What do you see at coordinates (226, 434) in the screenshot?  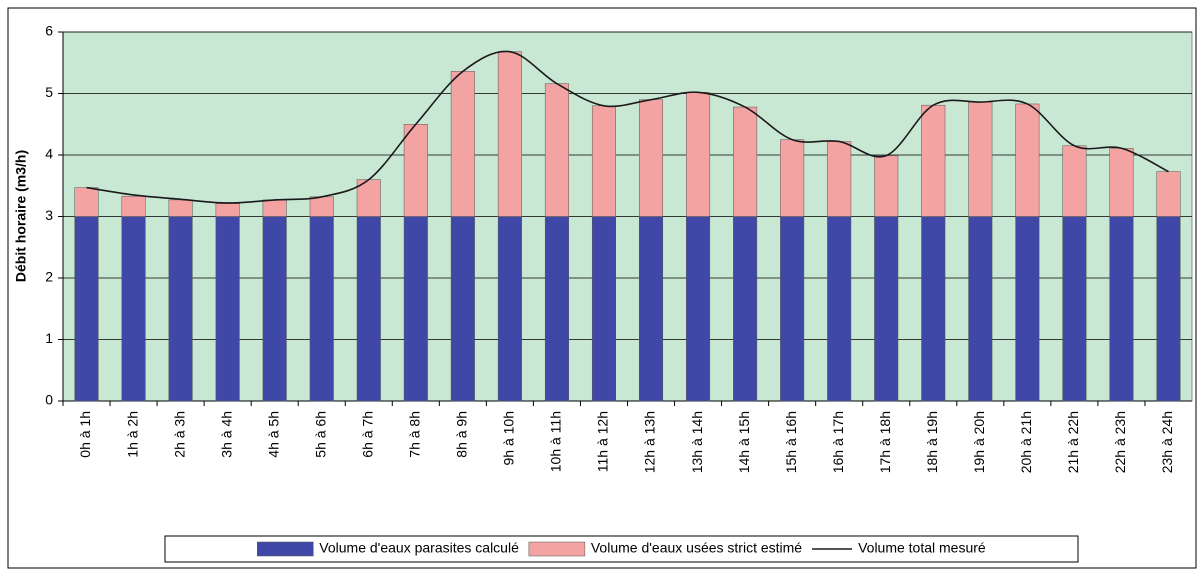 I see `x-tick-label: 3h à 4h` at bounding box center [226, 434].